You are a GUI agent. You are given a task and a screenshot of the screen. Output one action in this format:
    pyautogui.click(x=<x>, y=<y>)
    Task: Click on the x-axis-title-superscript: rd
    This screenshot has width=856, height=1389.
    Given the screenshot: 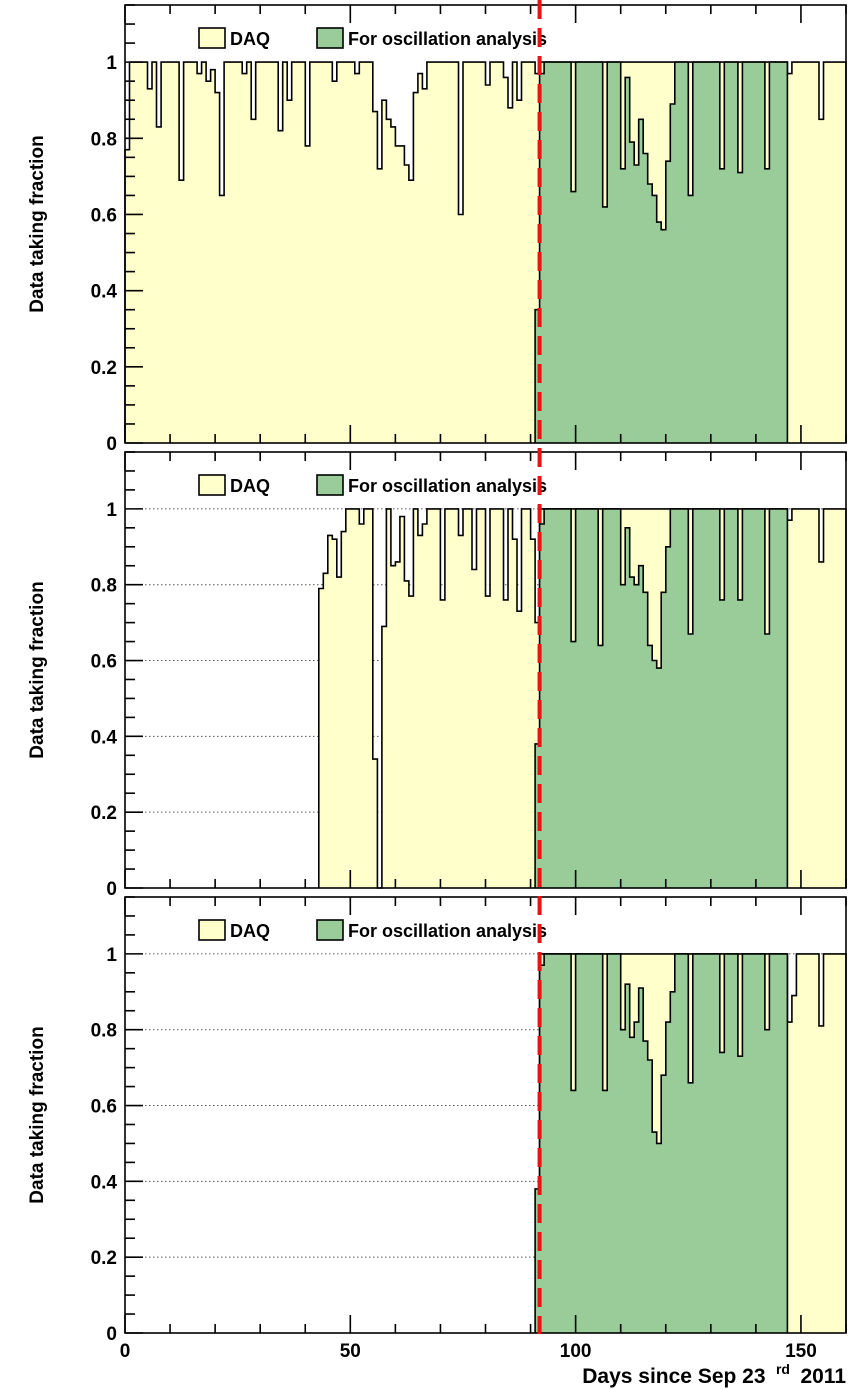 What is the action you would take?
    pyautogui.click(x=783, y=1369)
    